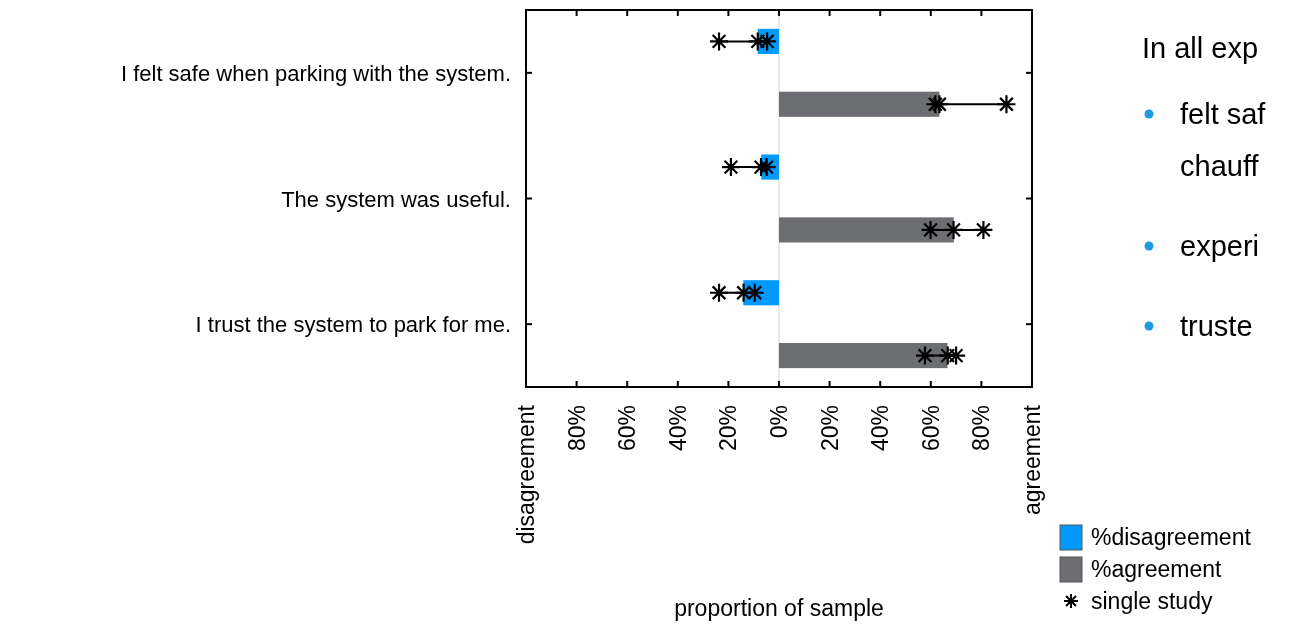 This screenshot has height=624, width=1297. I want to click on y-tick-label: The system was useful., so click(396, 199).